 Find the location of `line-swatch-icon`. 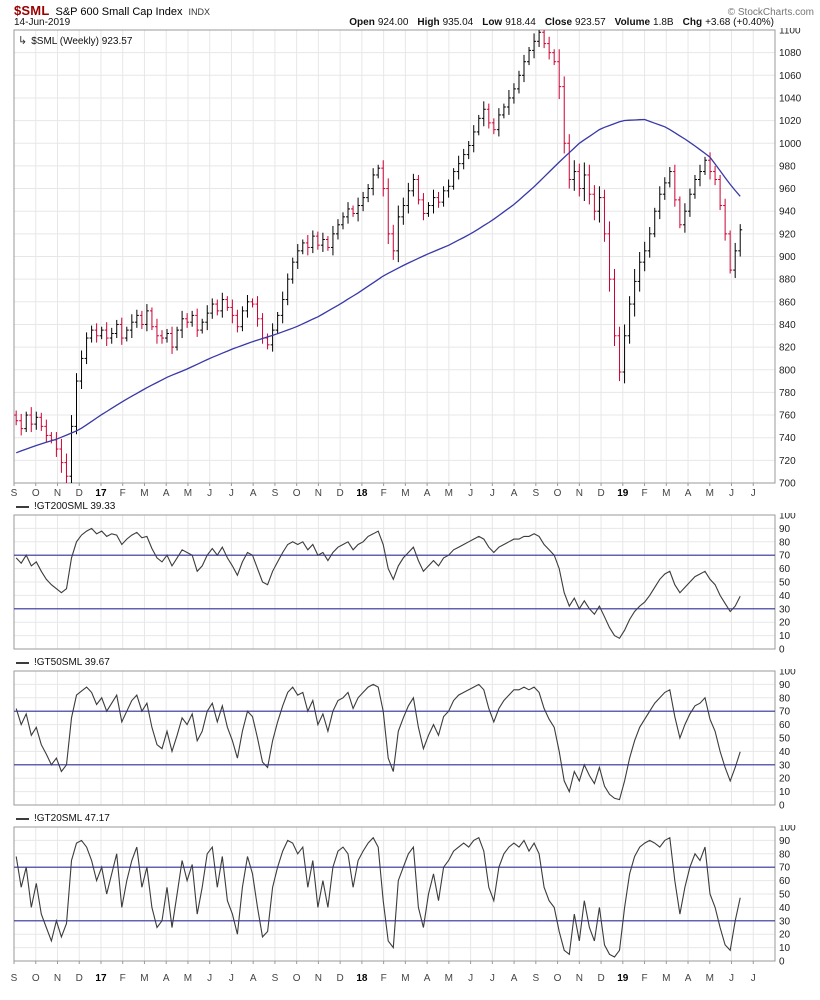

line-swatch-icon is located at coordinates (22, 818).